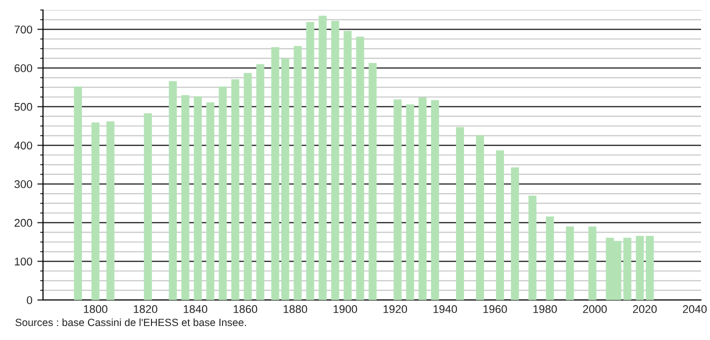  What do you see at coordinates (645, 309) in the screenshot?
I see `x-tick-label: 2020` at bounding box center [645, 309].